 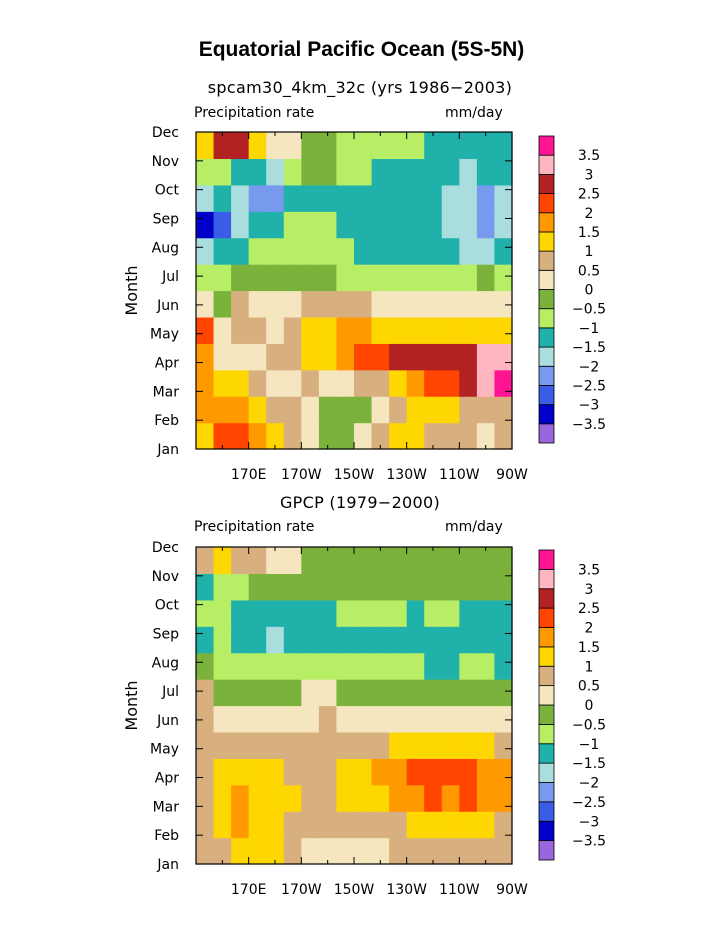 I want to click on y-tick-label: Sep, so click(x=166, y=634).